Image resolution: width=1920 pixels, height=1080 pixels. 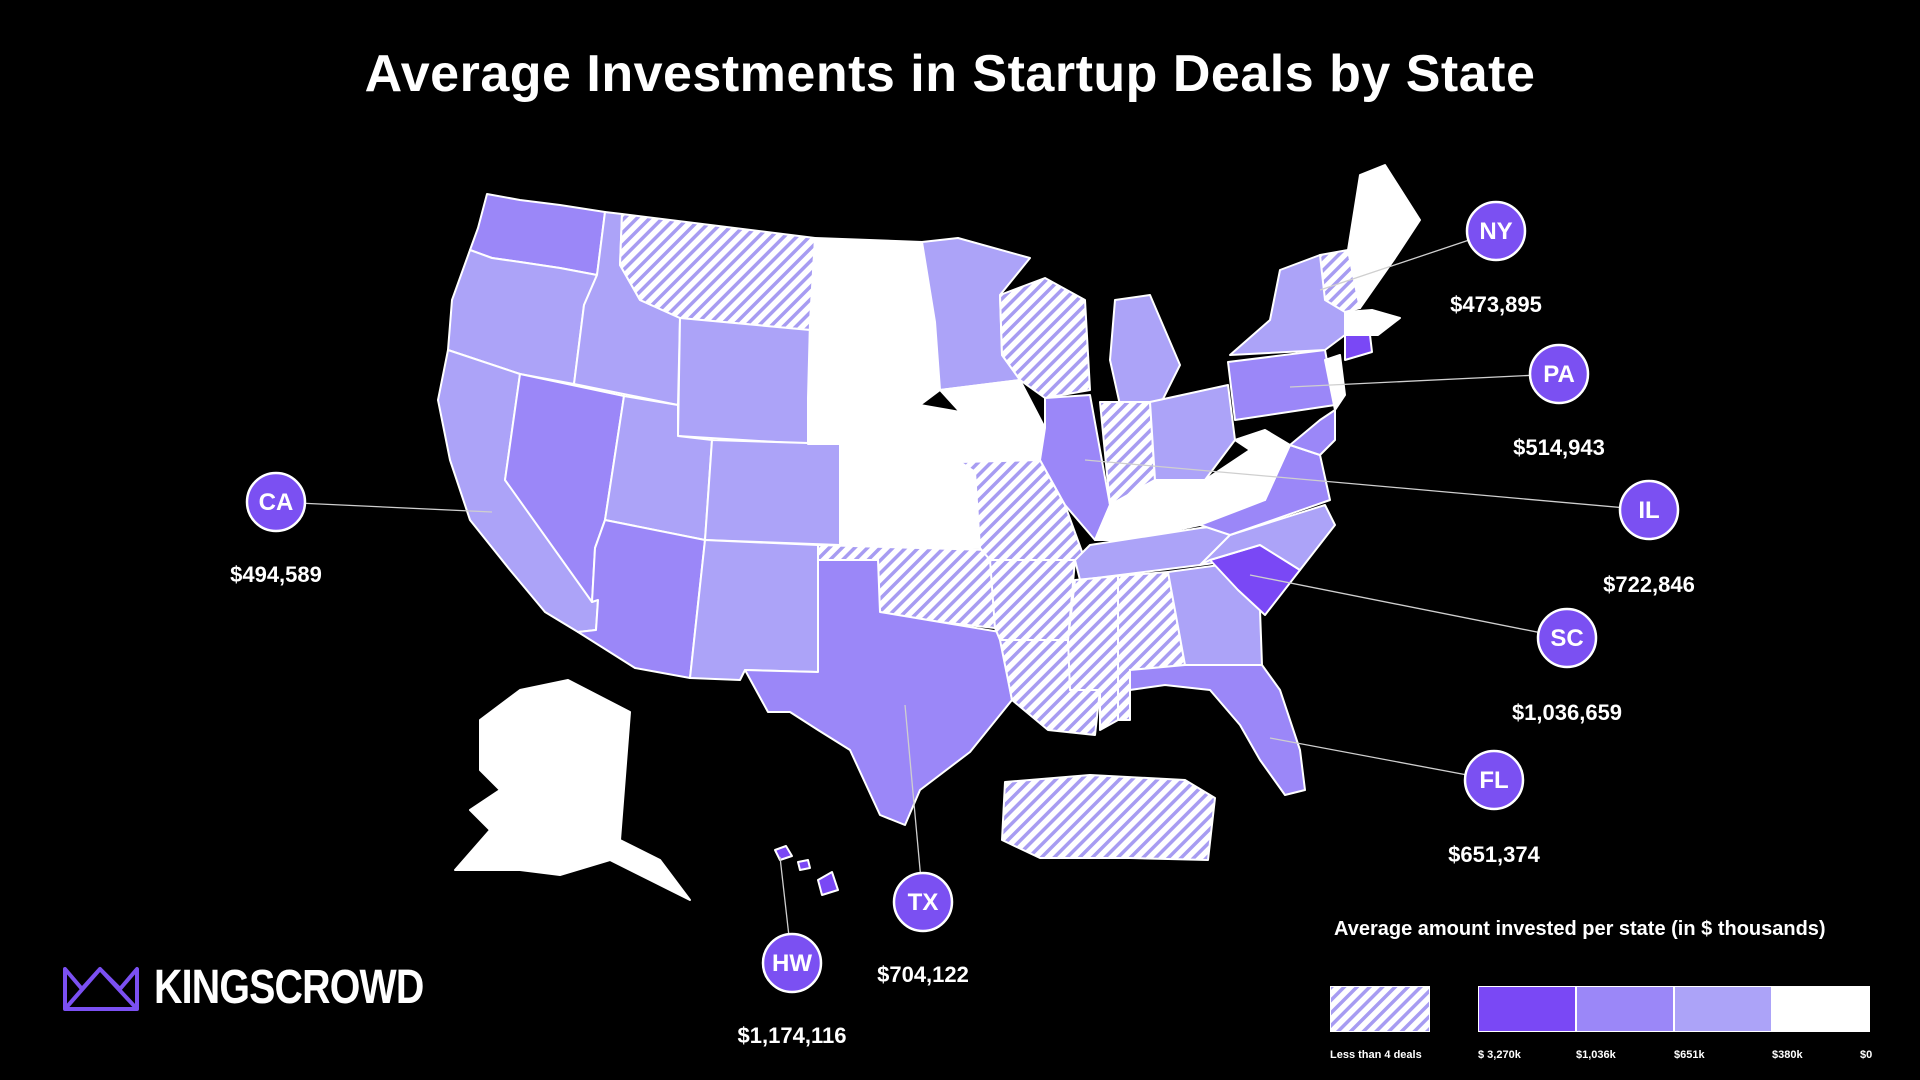 What do you see at coordinates (1527, 1009) in the screenshot?
I see `legend-swatch-3270k` at bounding box center [1527, 1009].